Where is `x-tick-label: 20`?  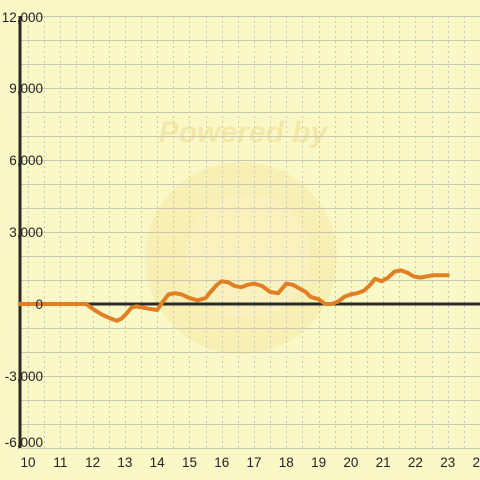
x-tick-label: 20 is located at coordinates (350, 462).